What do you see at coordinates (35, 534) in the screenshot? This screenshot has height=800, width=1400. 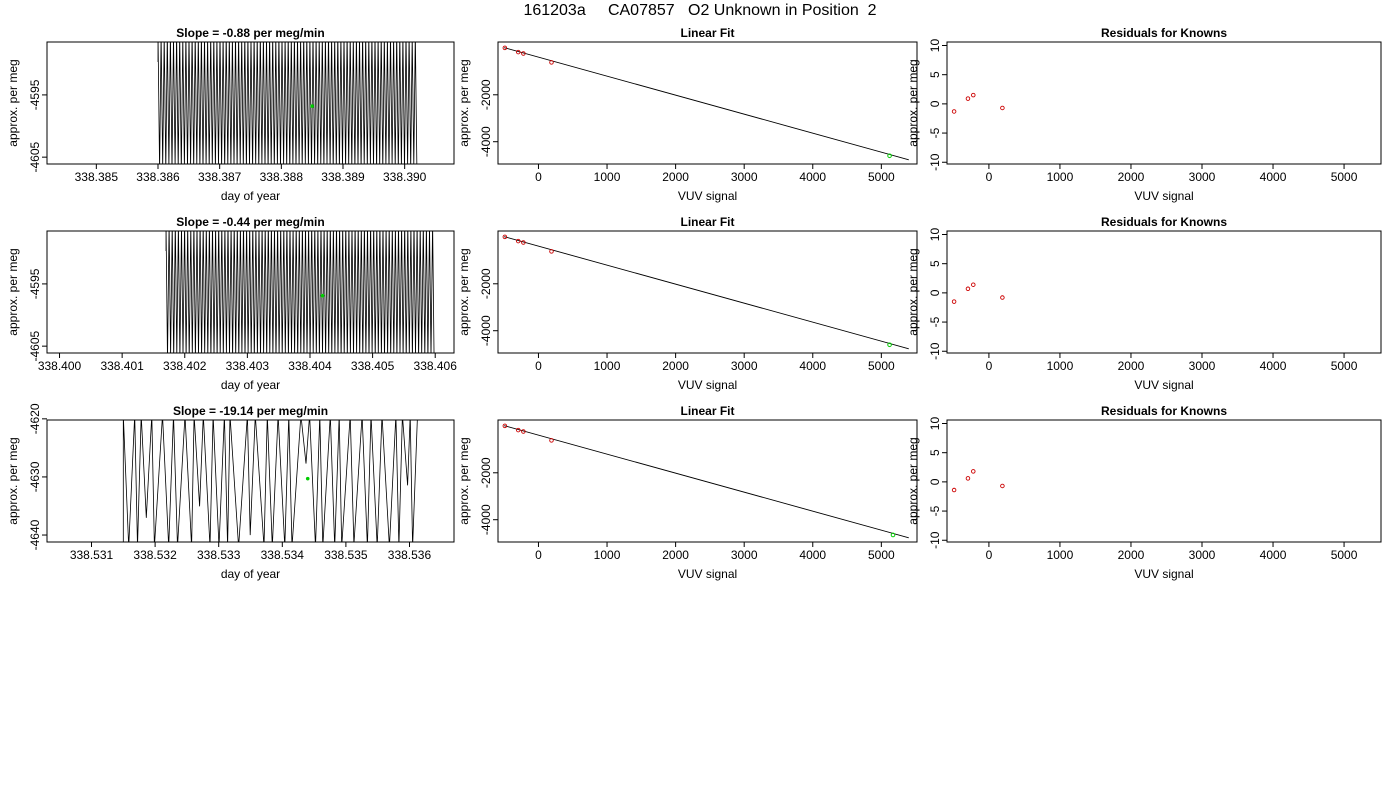 I see `y-tick-label: -4640` at bounding box center [35, 534].